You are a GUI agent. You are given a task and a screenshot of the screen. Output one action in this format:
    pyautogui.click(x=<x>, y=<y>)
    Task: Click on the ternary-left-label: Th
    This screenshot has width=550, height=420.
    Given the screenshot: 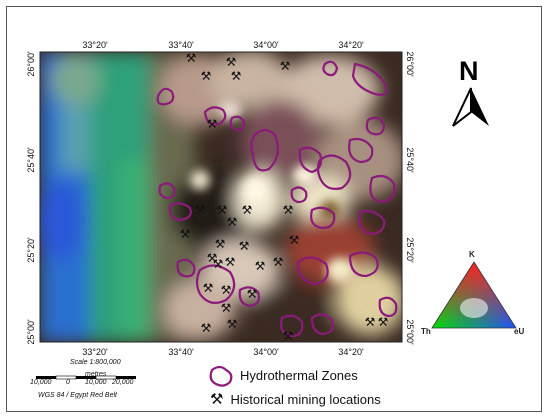 What is the action you would take?
    pyautogui.click(x=426, y=331)
    